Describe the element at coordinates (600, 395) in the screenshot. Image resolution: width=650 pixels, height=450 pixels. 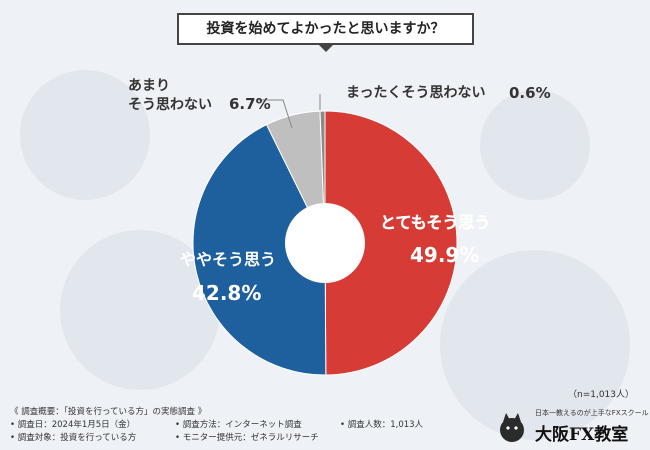
I see `sample-size: （n=1,013人）` at that location.